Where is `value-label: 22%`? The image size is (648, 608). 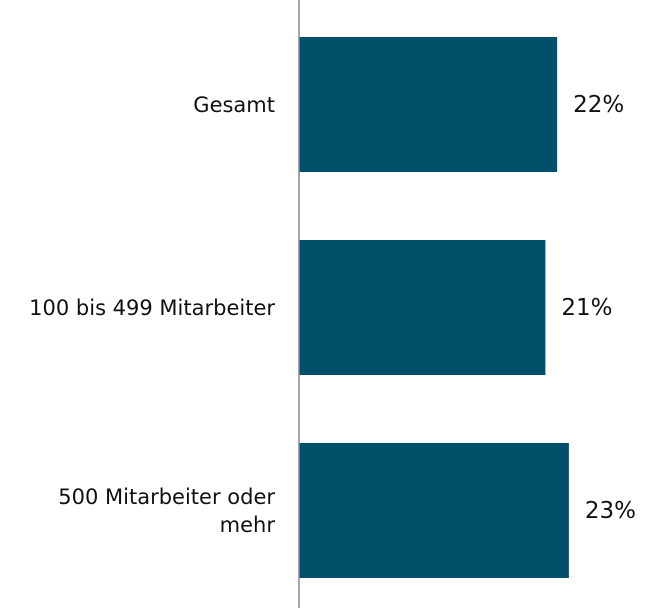
value-label: 22% is located at coordinates (599, 104).